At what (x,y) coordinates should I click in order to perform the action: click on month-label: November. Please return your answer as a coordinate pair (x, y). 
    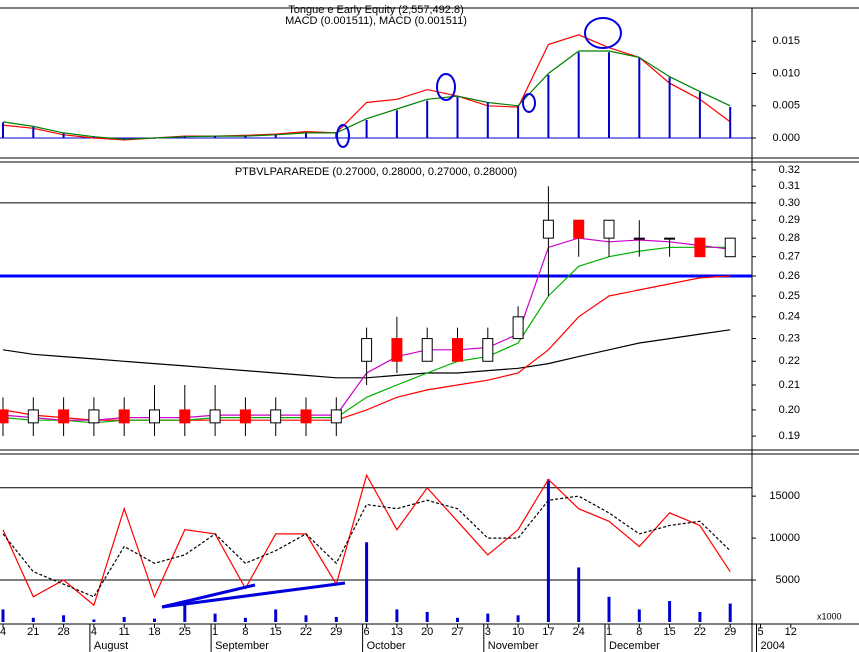
    Looking at the image, I should click on (513, 646).